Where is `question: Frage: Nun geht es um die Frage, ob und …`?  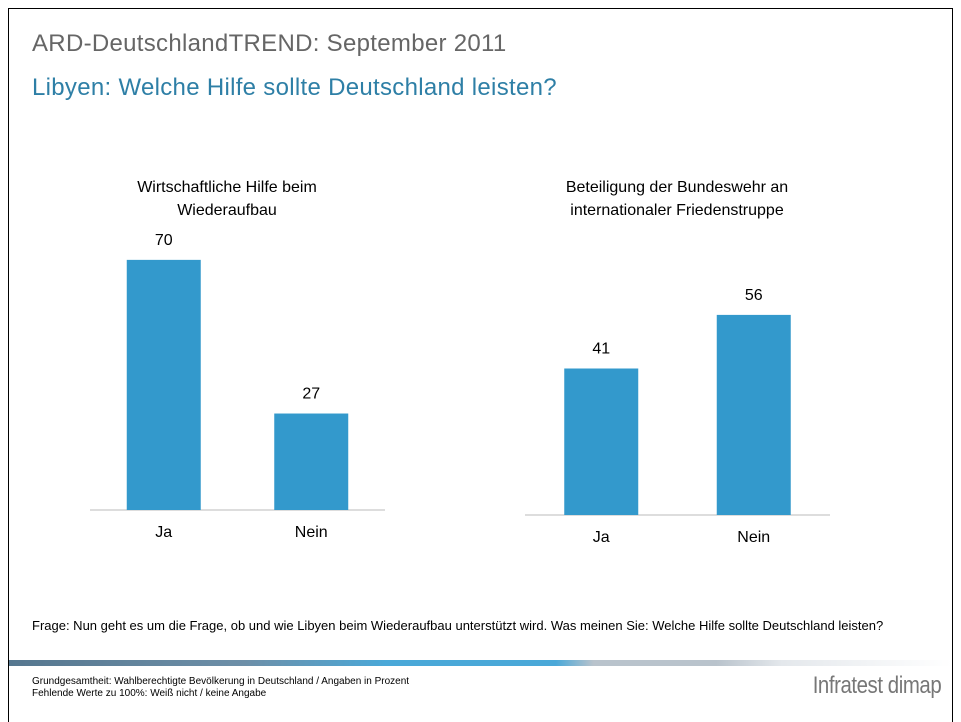 question: Frage: Nun geht es um die Frage, ob und … is located at coordinates (458, 625).